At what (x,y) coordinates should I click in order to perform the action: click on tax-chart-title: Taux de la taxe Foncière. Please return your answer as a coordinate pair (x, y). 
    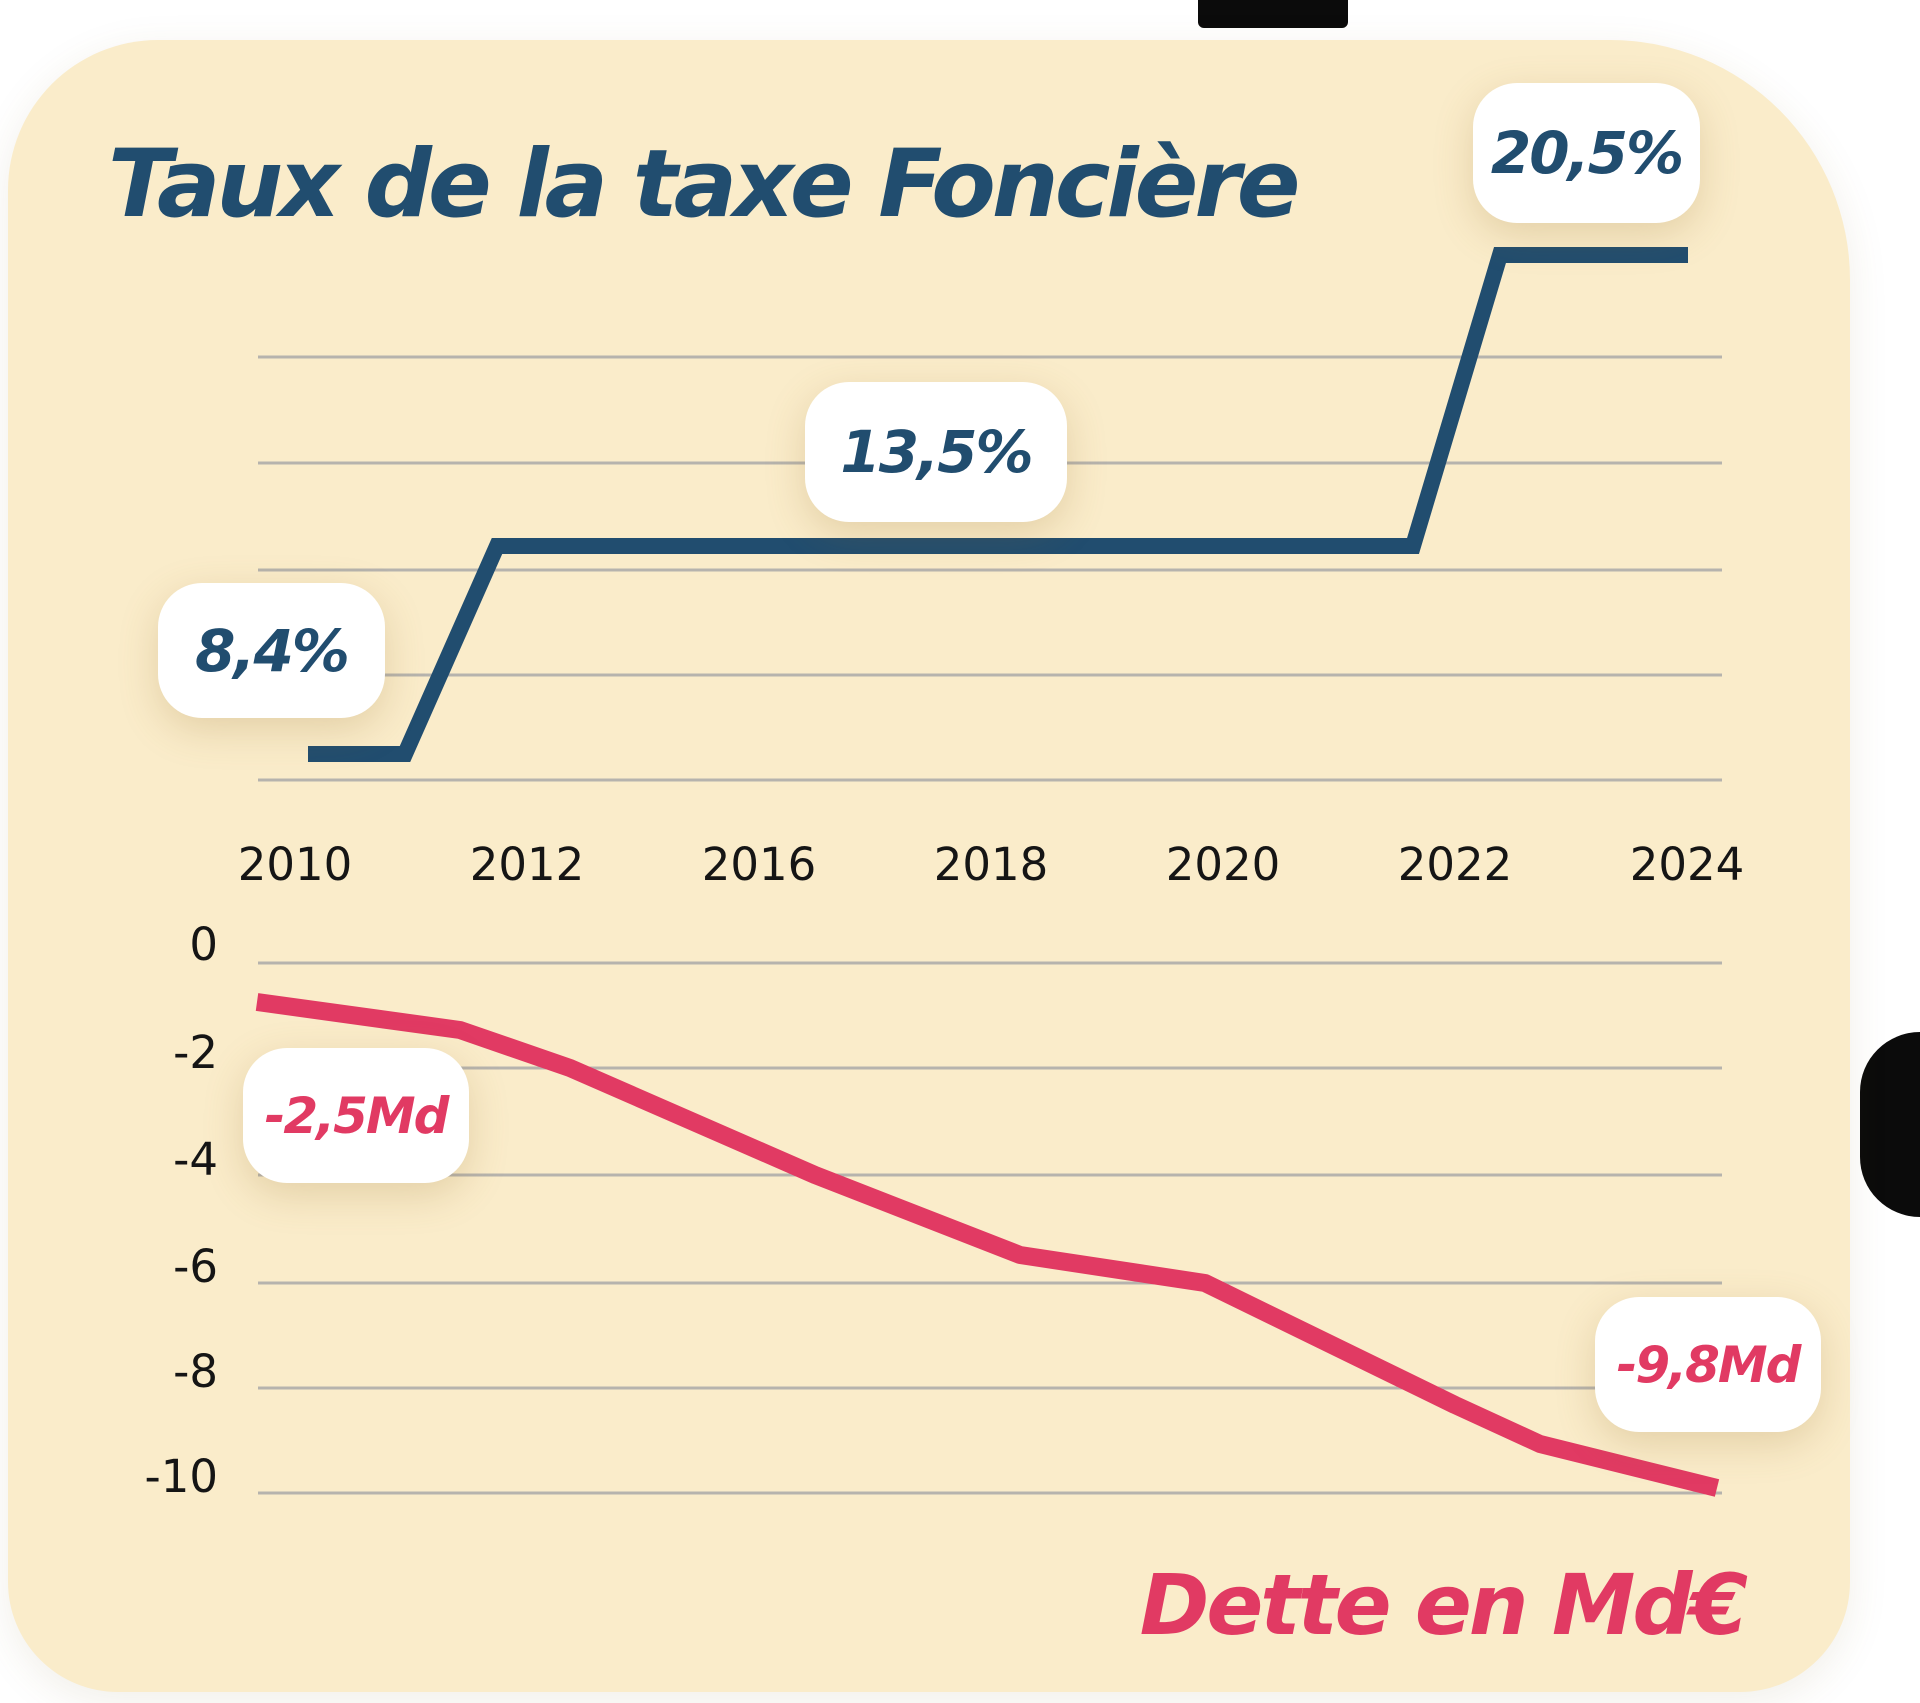
    Looking at the image, I should click on (704, 184).